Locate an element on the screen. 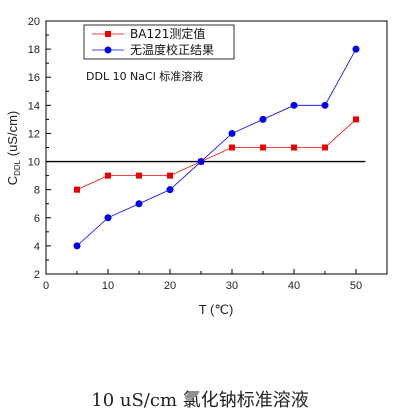 The width and height of the screenshot is (400, 418). y-tick-label: 6 is located at coordinates (37, 219).